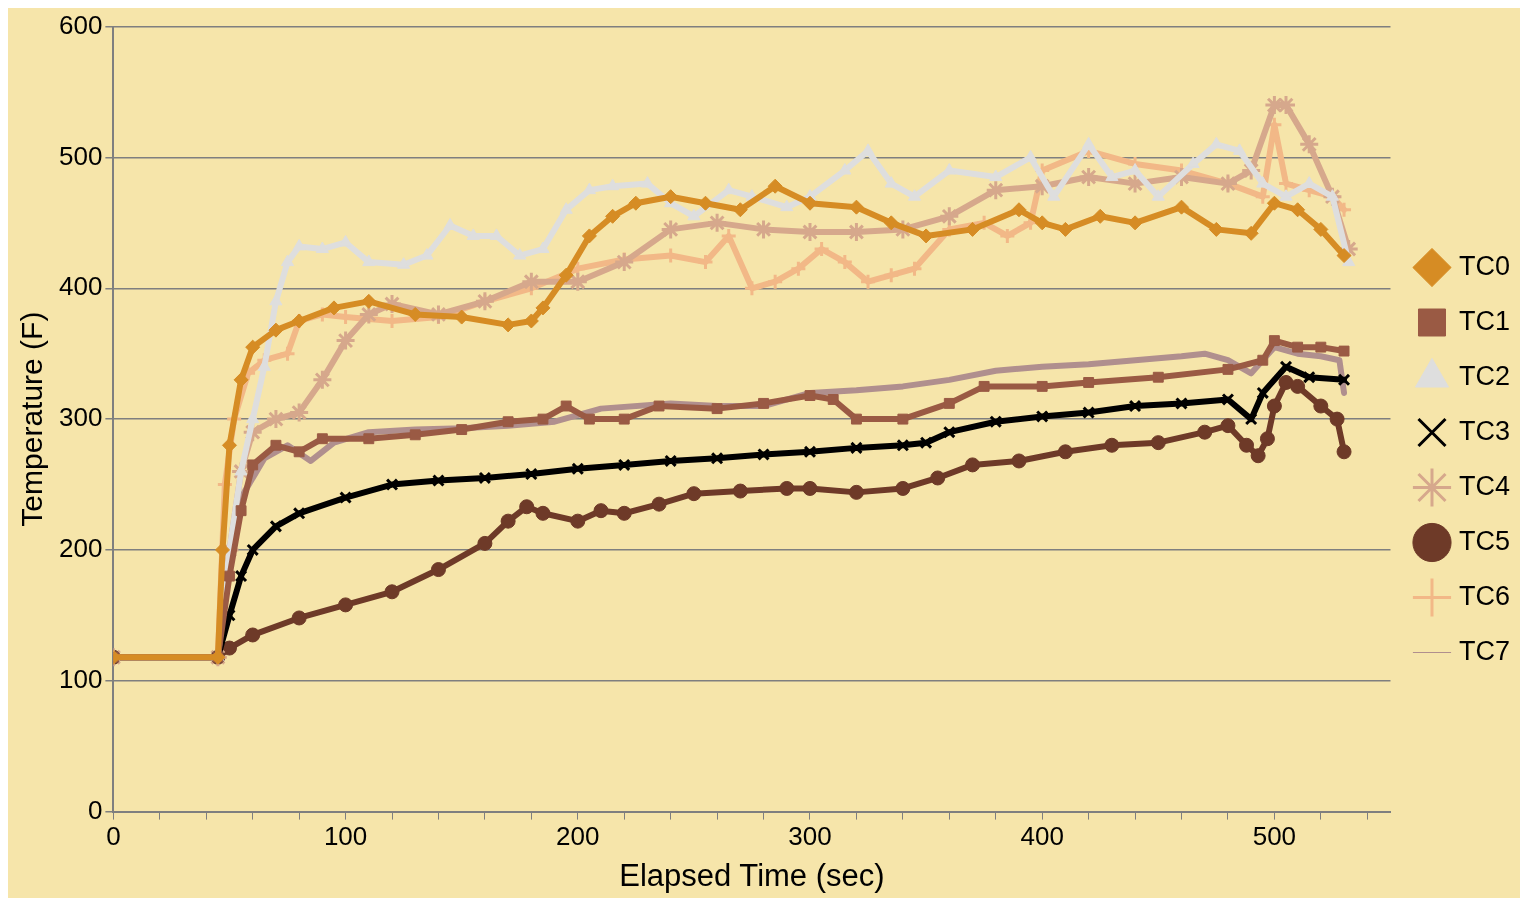 Image resolution: width=1528 pixels, height=908 pixels. What do you see at coordinates (752, 875) in the screenshot?
I see `x-axis-title: Elapsed Time (sec)` at bounding box center [752, 875].